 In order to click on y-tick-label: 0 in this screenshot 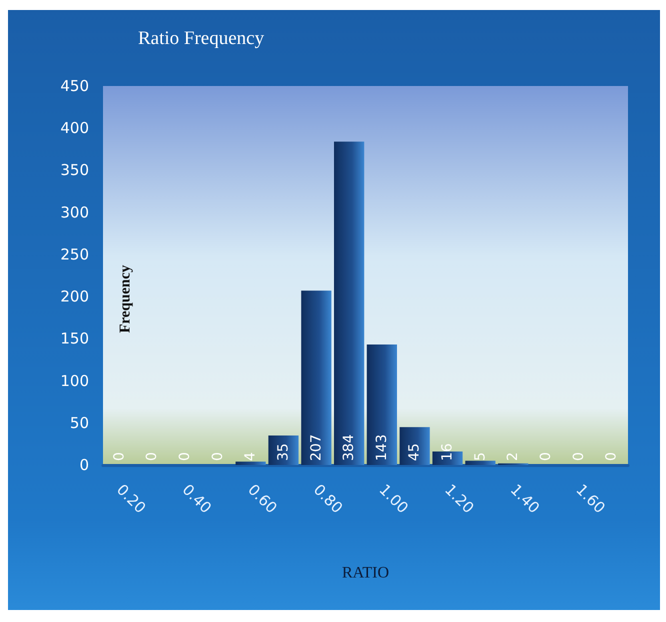, I will do `click(84, 465)`.